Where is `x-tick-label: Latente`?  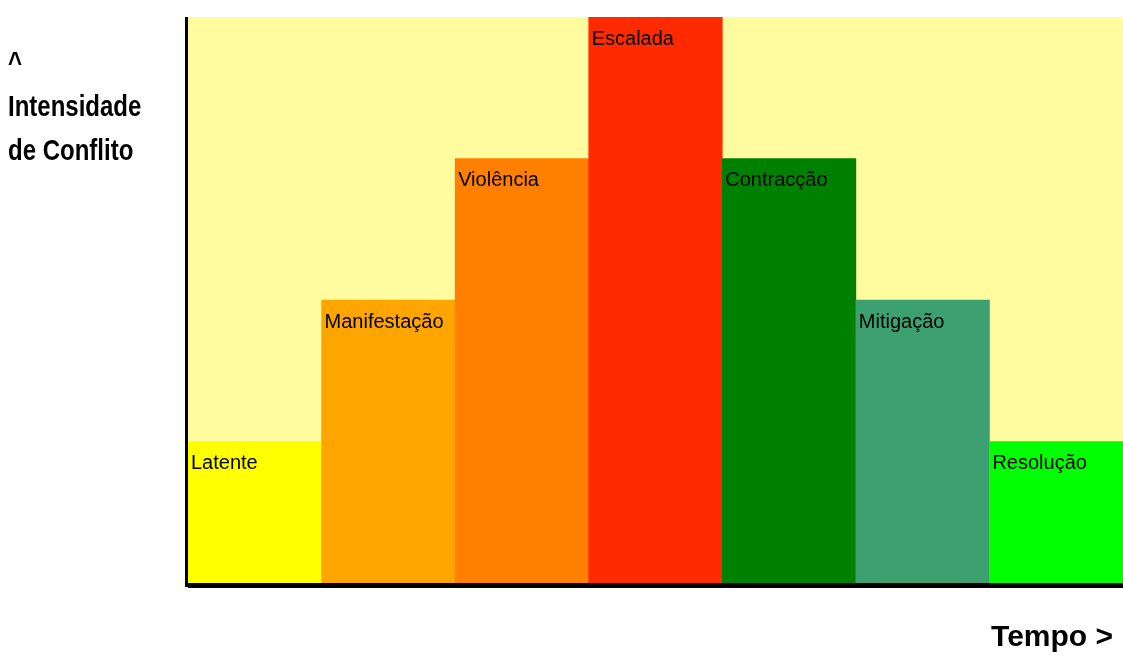
x-tick-label: Latente is located at coordinates (224, 462).